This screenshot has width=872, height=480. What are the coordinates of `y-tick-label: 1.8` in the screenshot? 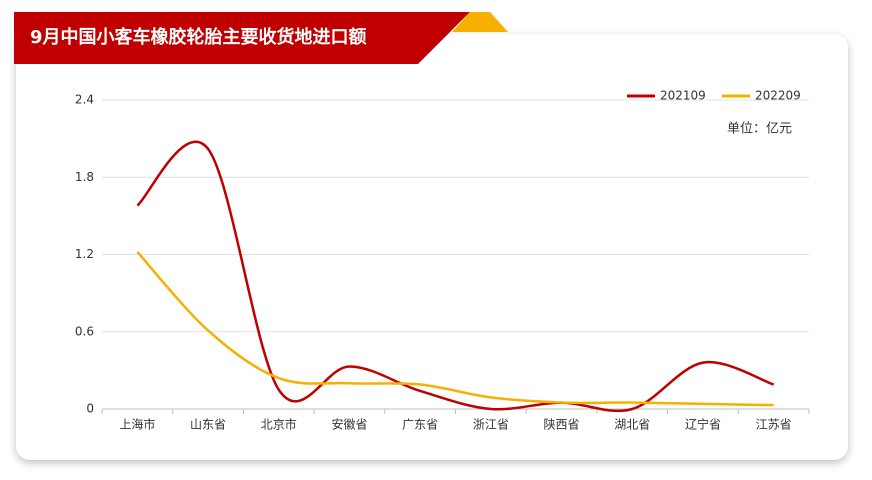 It's located at (84, 177).